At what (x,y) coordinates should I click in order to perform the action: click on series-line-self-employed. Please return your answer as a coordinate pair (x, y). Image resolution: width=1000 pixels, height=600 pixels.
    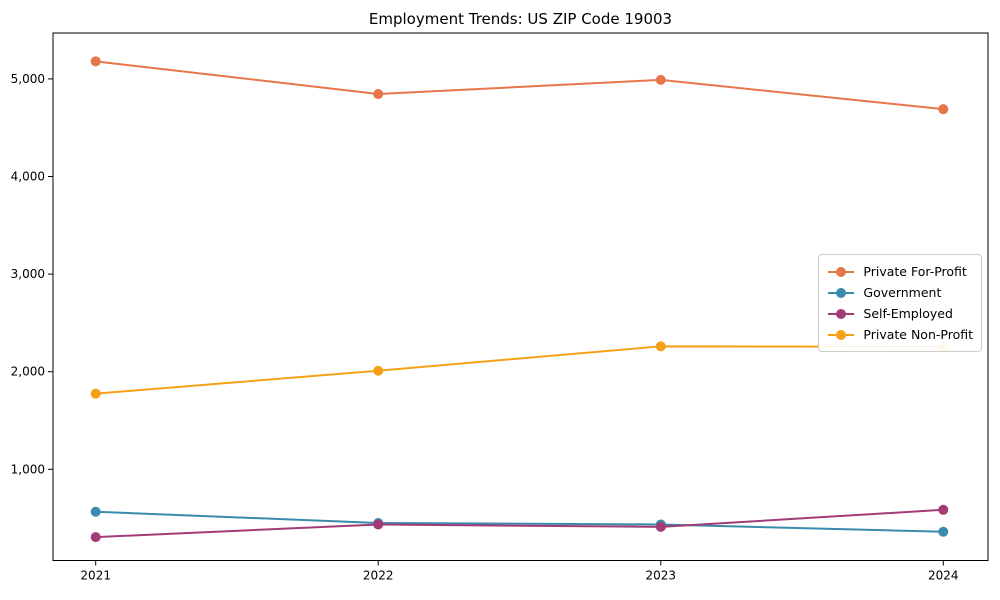
    Looking at the image, I should click on (519, 523).